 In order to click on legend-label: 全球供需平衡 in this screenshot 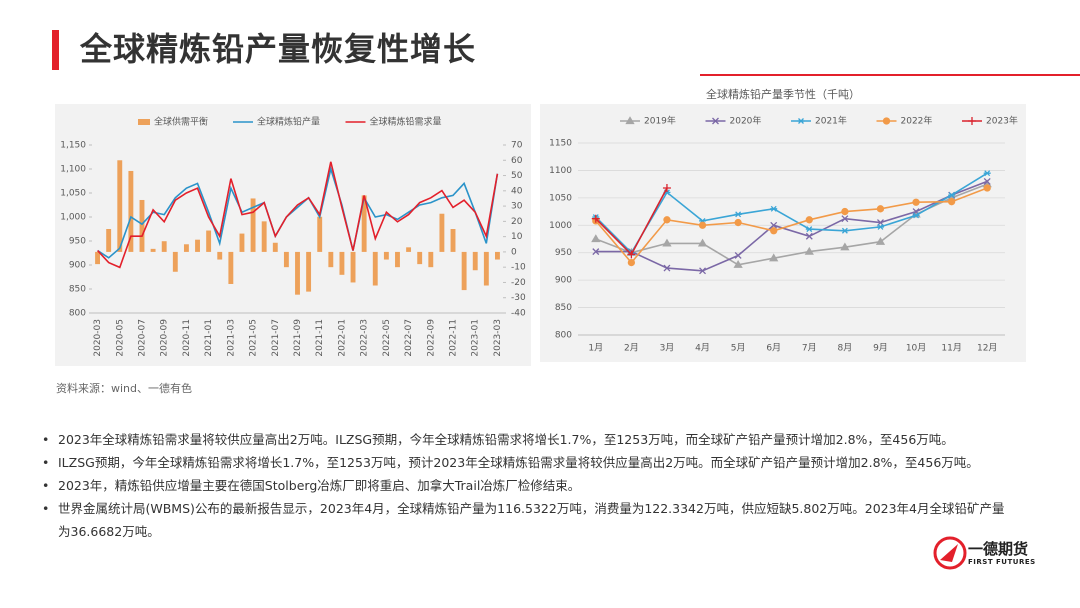, I will do `click(181, 122)`.